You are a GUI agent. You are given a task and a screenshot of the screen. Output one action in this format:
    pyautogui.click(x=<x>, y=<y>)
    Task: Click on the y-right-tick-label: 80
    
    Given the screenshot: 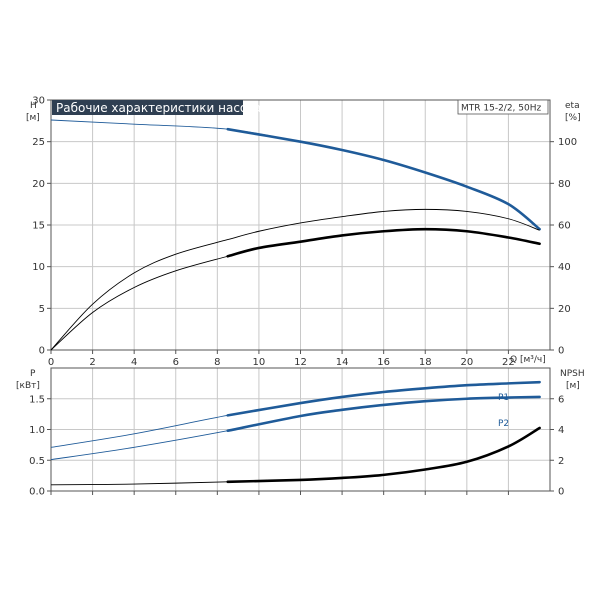 What is the action you would take?
    pyautogui.click(x=564, y=184)
    